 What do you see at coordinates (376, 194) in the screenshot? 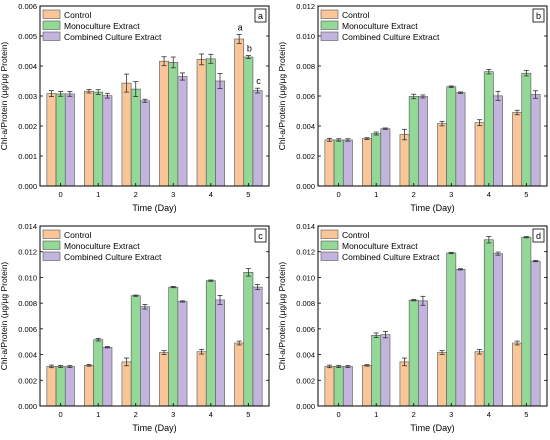
I see `x-tick-label: 1` at bounding box center [376, 194].